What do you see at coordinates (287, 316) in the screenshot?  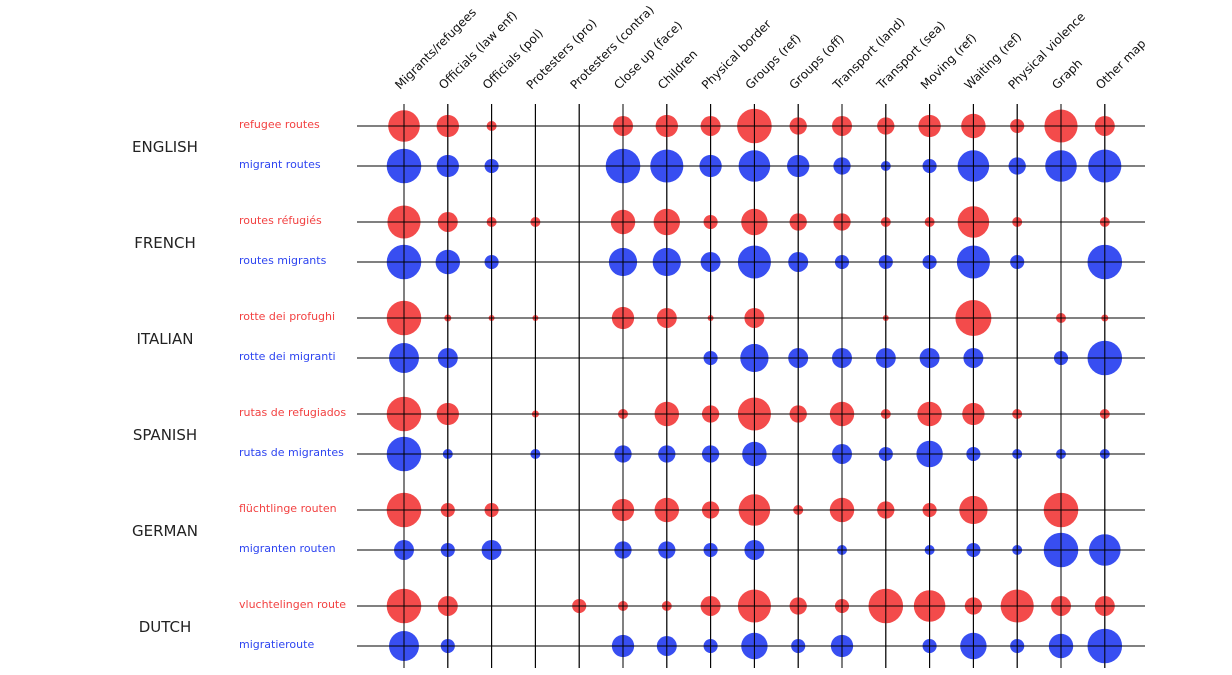 I see `row-label: rotte dei profughi` at bounding box center [287, 316].